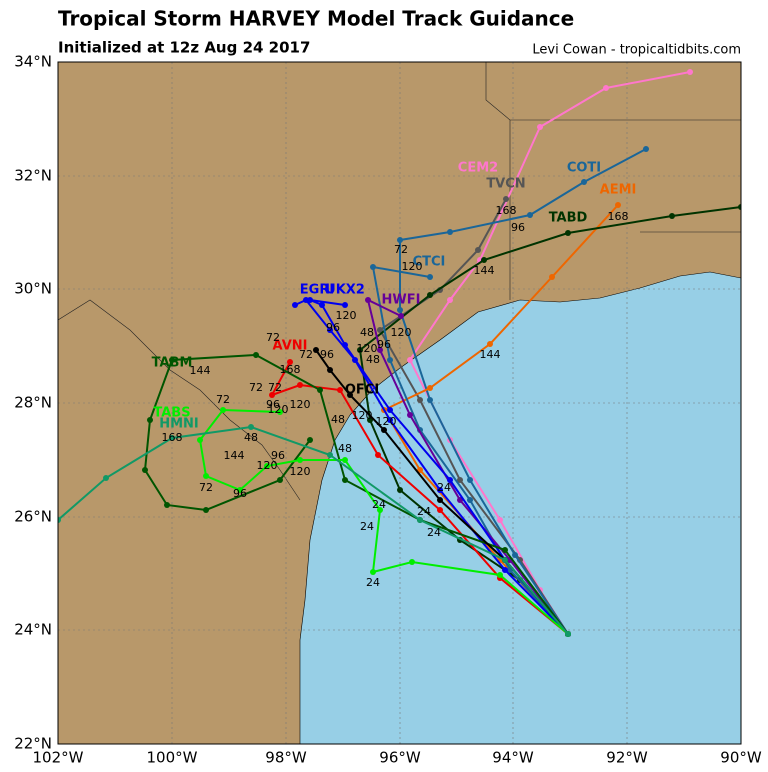 Image resolution: width=768 pixels, height=772 pixels. What do you see at coordinates (179, 424) in the screenshot?
I see `model-label: HMNI` at bounding box center [179, 424].